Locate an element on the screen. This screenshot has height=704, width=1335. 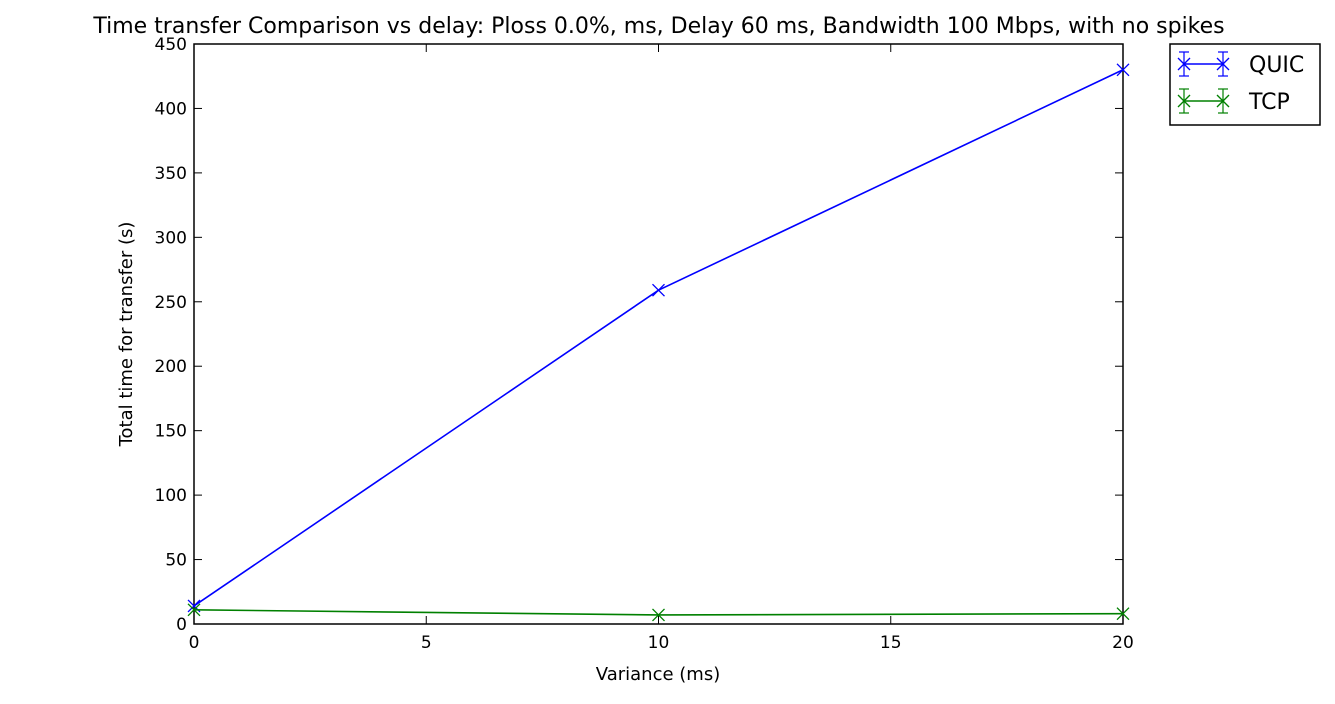
y-tick-label: 100 is located at coordinates (171, 496).